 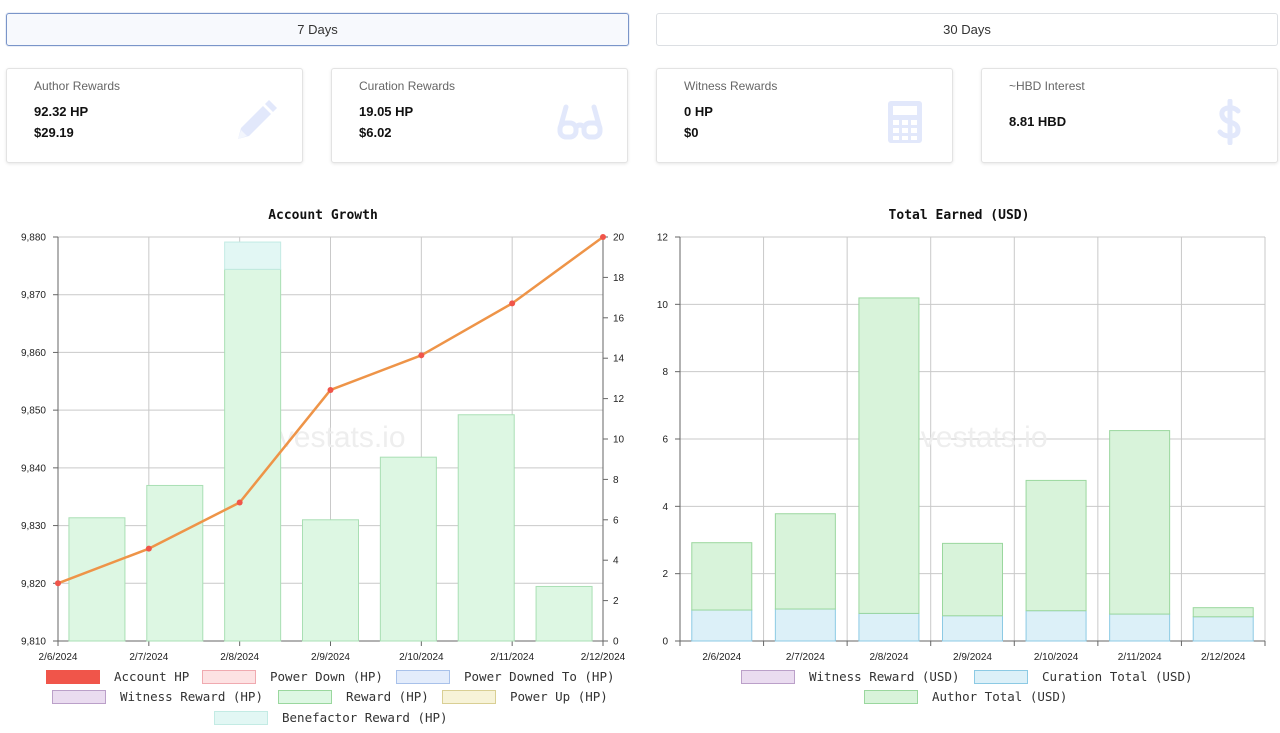 What do you see at coordinates (479, 115) in the screenshot?
I see `curation-rewards-card: Curation Rewards 19.05 HP $6.02` at bounding box center [479, 115].